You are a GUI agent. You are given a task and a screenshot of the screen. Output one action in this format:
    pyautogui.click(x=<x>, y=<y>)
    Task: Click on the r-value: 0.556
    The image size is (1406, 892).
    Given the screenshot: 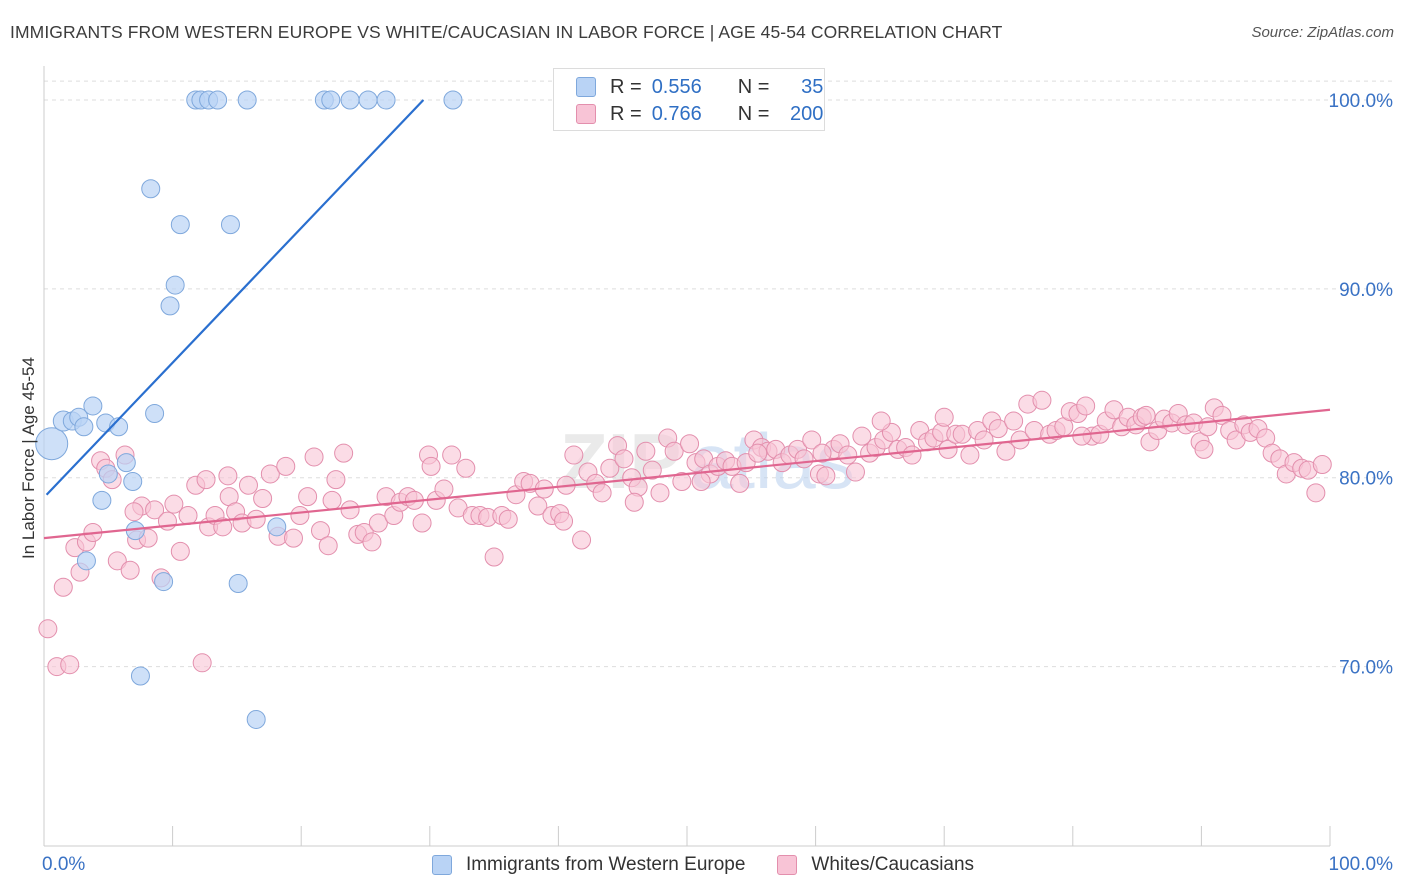 What is the action you would take?
    pyautogui.click(x=676, y=86)
    